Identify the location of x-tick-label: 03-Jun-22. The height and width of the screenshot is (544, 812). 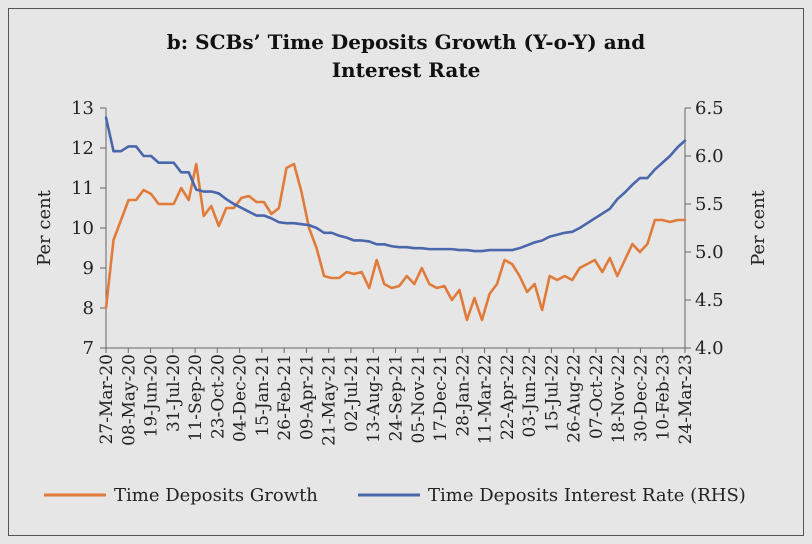
(530, 395).